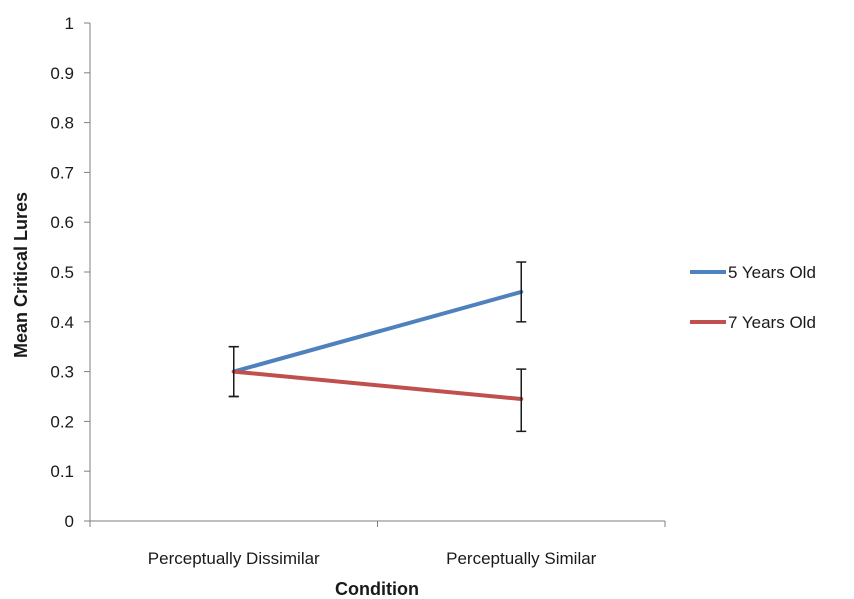 The width and height of the screenshot is (854, 599). I want to click on legend-label-2: 7 Years Old, so click(772, 322).